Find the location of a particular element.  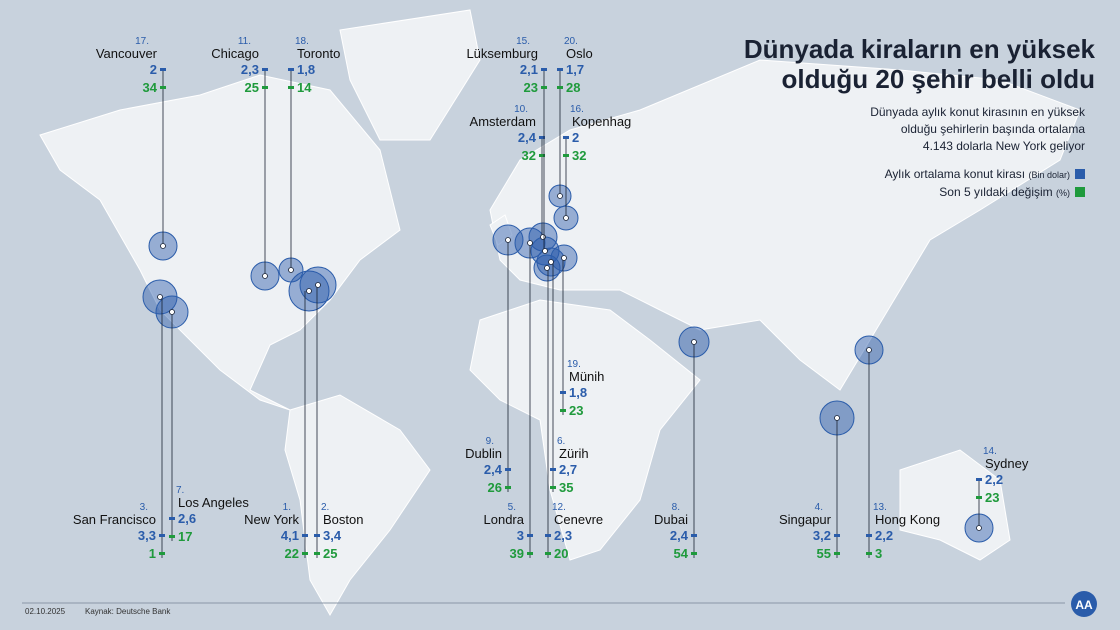

city-rank: 15. is located at coordinates (523, 41).